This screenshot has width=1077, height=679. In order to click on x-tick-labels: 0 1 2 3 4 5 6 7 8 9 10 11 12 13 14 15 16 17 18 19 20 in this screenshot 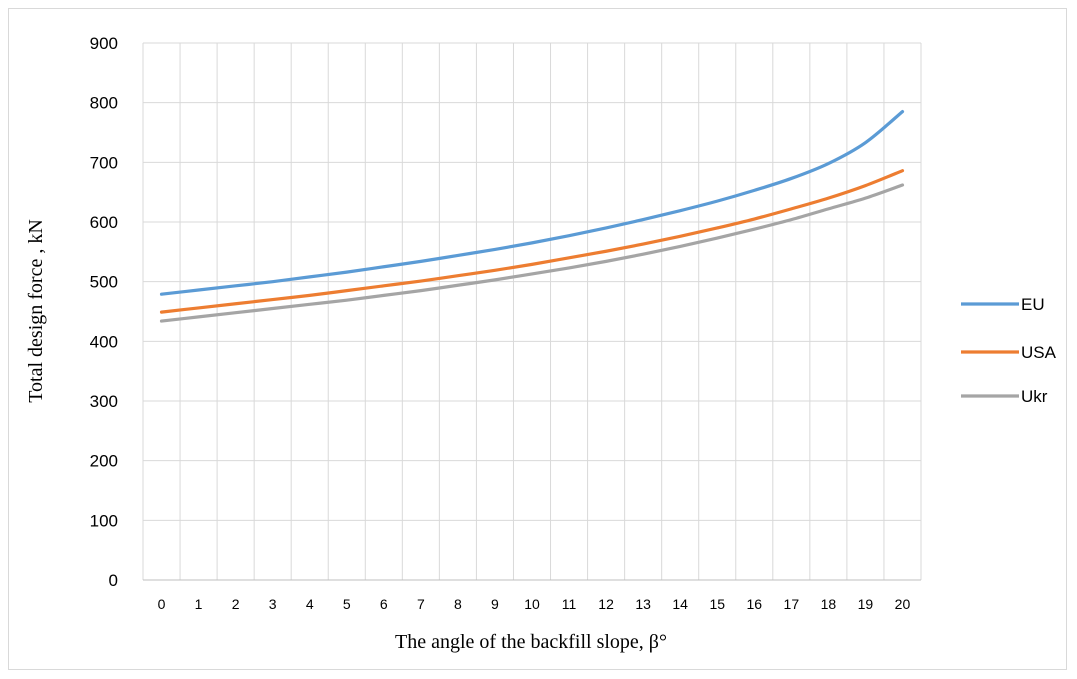, I will do `click(534, 604)`.